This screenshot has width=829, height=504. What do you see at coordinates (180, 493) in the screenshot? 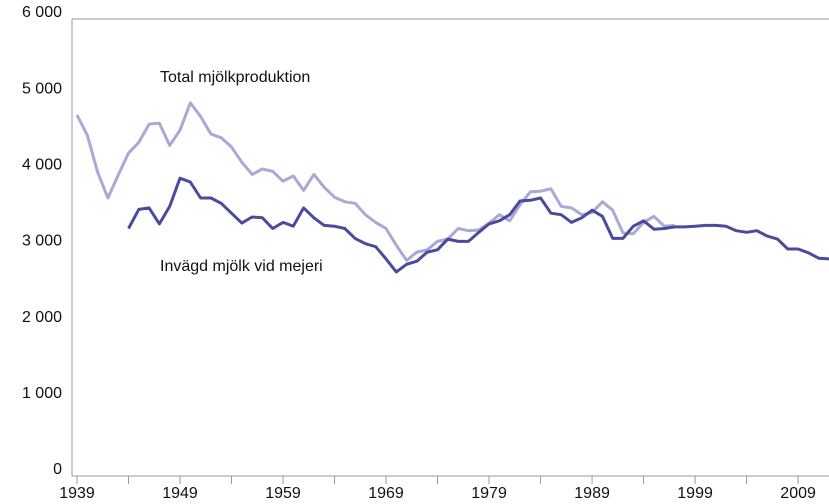
I see `x-tick-label: 1949` at bounding box center [180, 493].